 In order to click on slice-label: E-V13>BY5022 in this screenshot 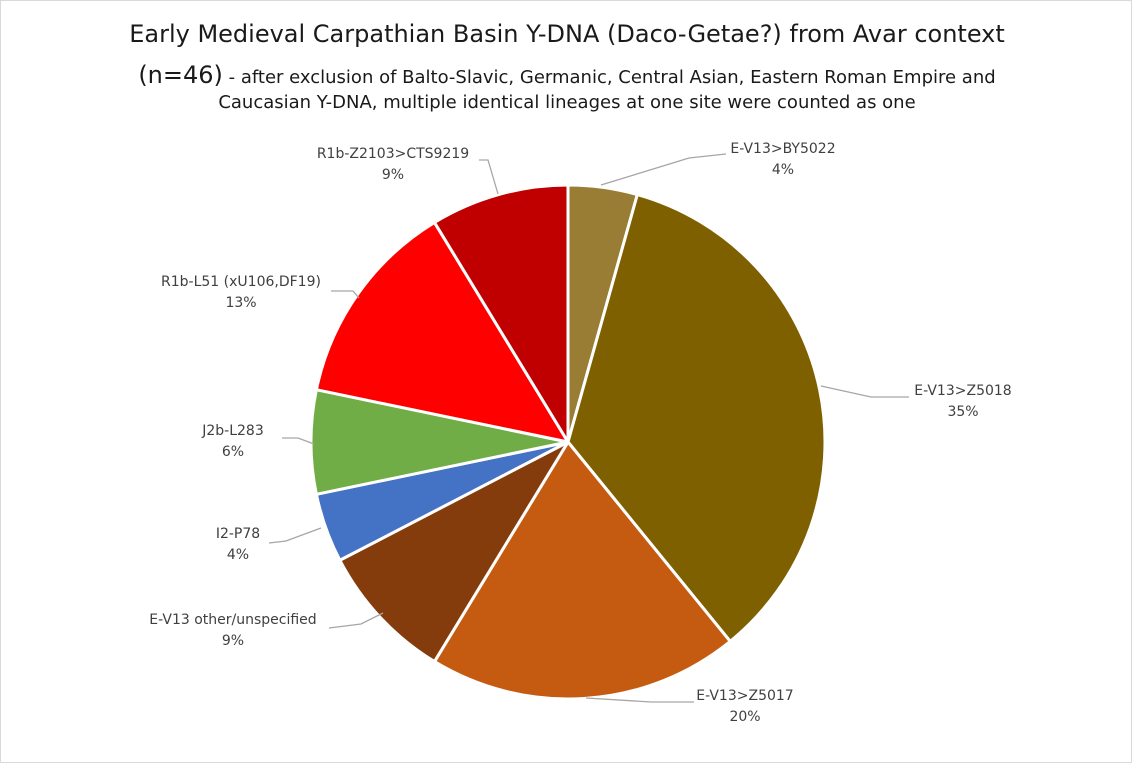, I will do `click(782, 149)`.